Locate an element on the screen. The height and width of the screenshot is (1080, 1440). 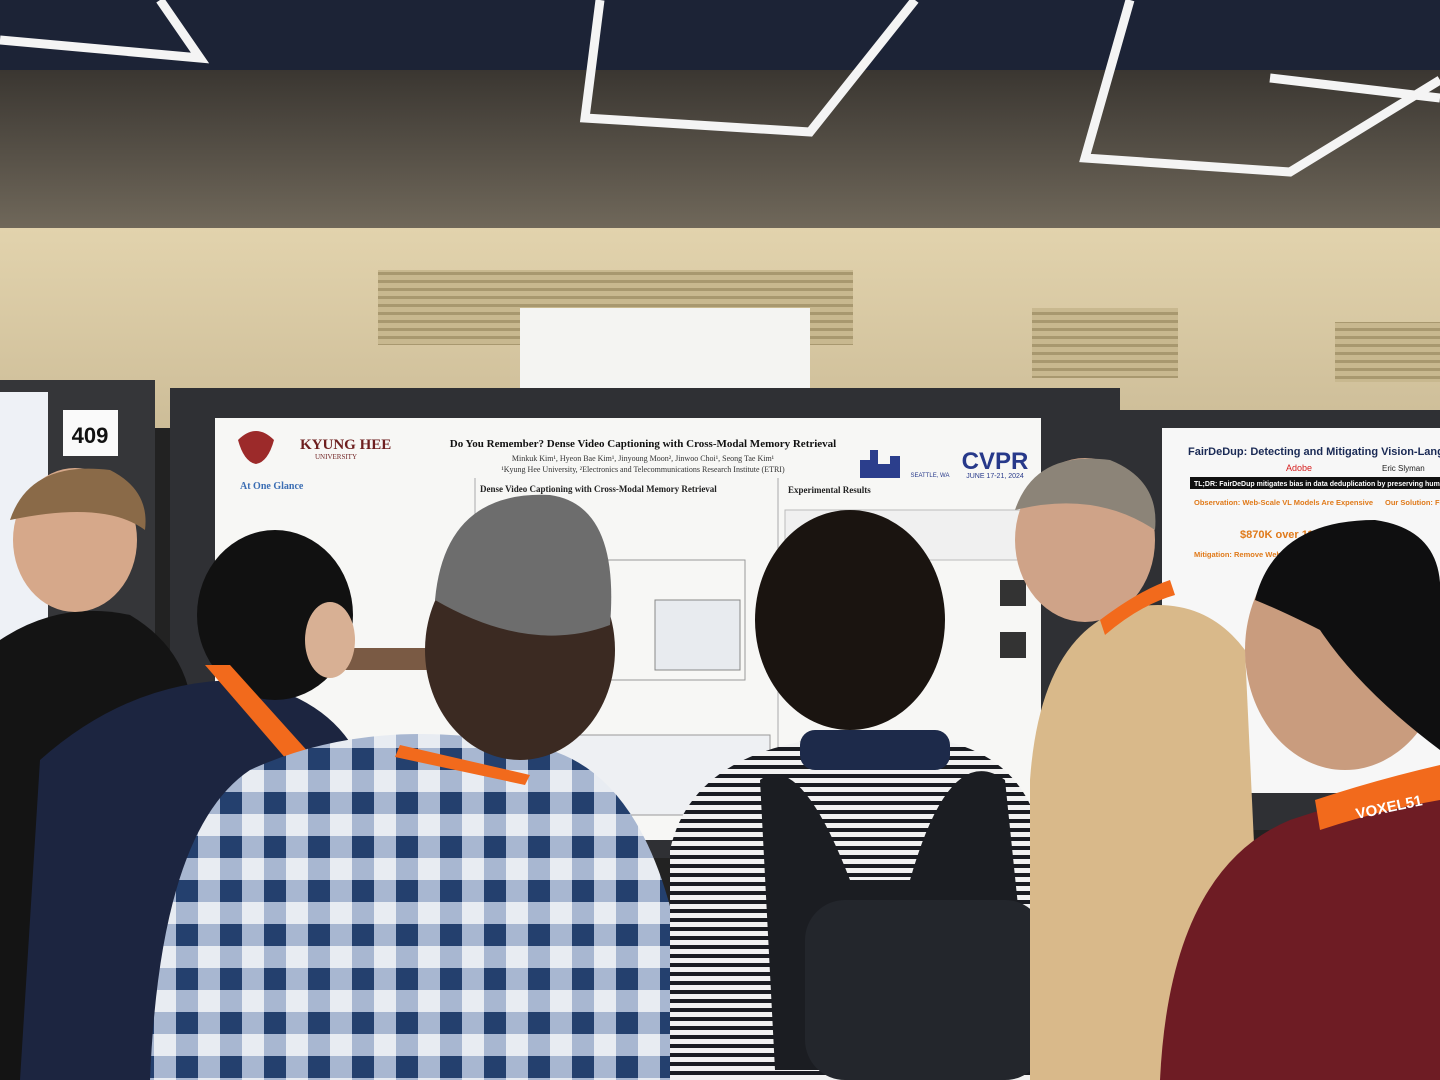
university-logo is located at coordinates (256, 447).